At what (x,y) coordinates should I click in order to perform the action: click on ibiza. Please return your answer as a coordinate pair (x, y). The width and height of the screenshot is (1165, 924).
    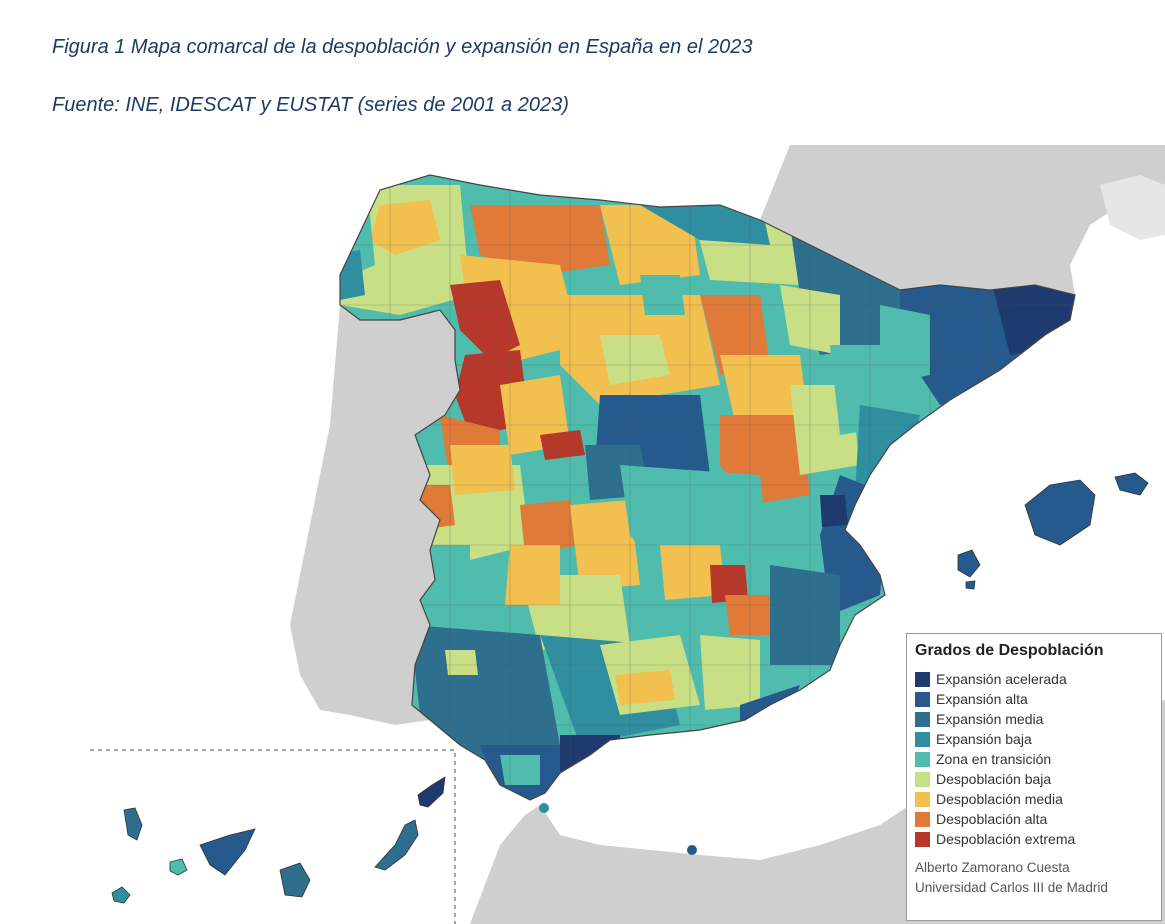
    Looking at the image, I should click on (969, 563).